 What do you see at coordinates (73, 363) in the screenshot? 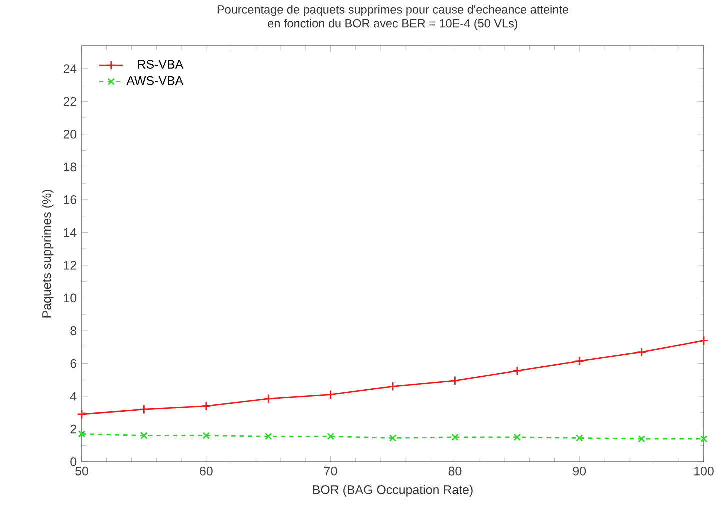
I see `y-tick-label: 6` at bounding box center [73, 363].